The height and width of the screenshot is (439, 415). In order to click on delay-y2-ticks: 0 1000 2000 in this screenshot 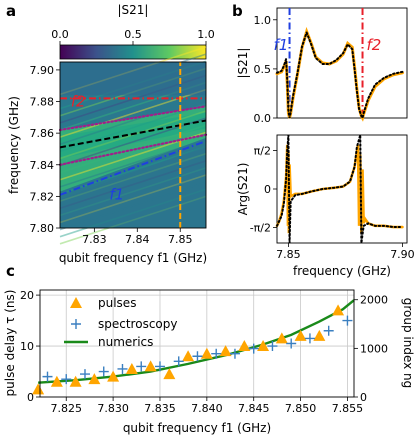, I will do `click(371, 349)`.